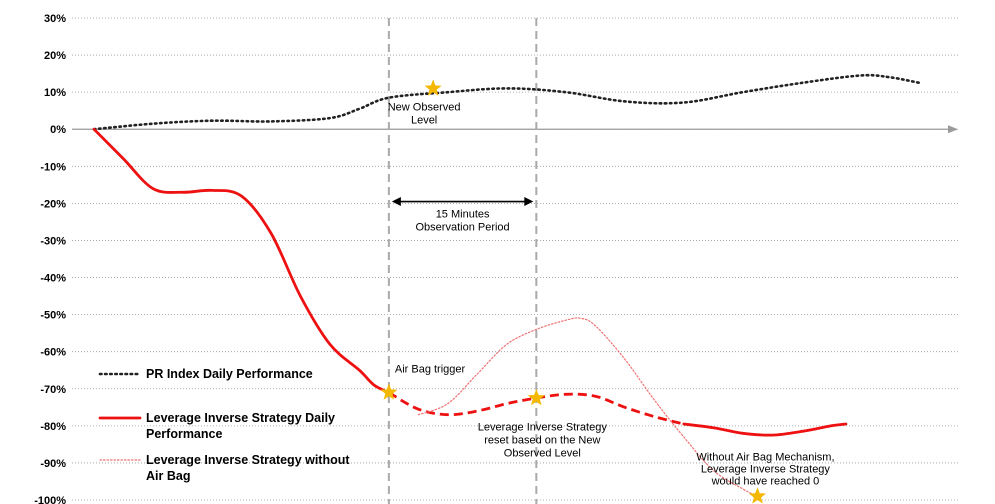  What do you see at coordinates (463, 214) in the screenshot?
I see `observation-period-label: 15 Minutes` at bounding box center [463, 214].